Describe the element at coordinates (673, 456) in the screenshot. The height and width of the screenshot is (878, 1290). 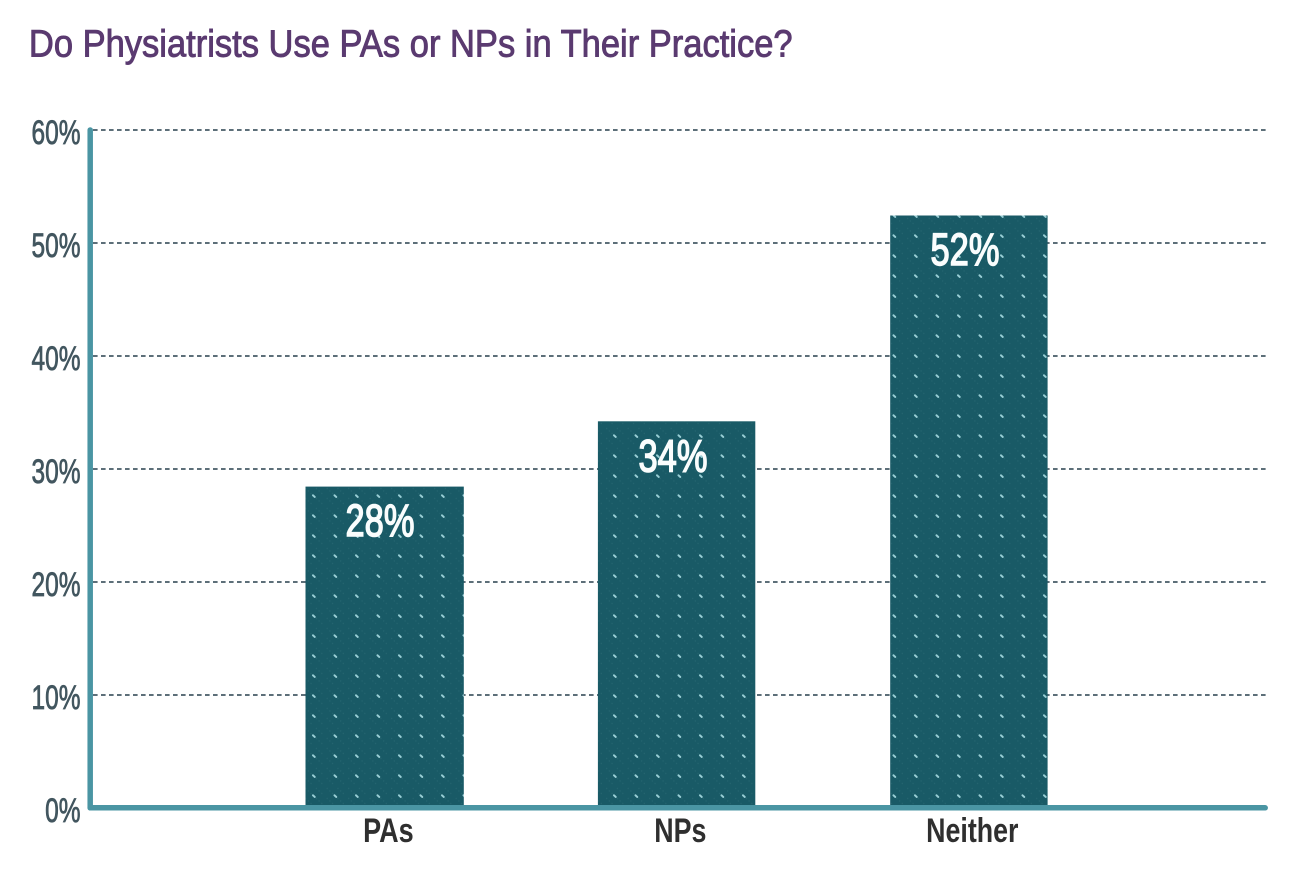
I see `svg-text: 34%` at that location.